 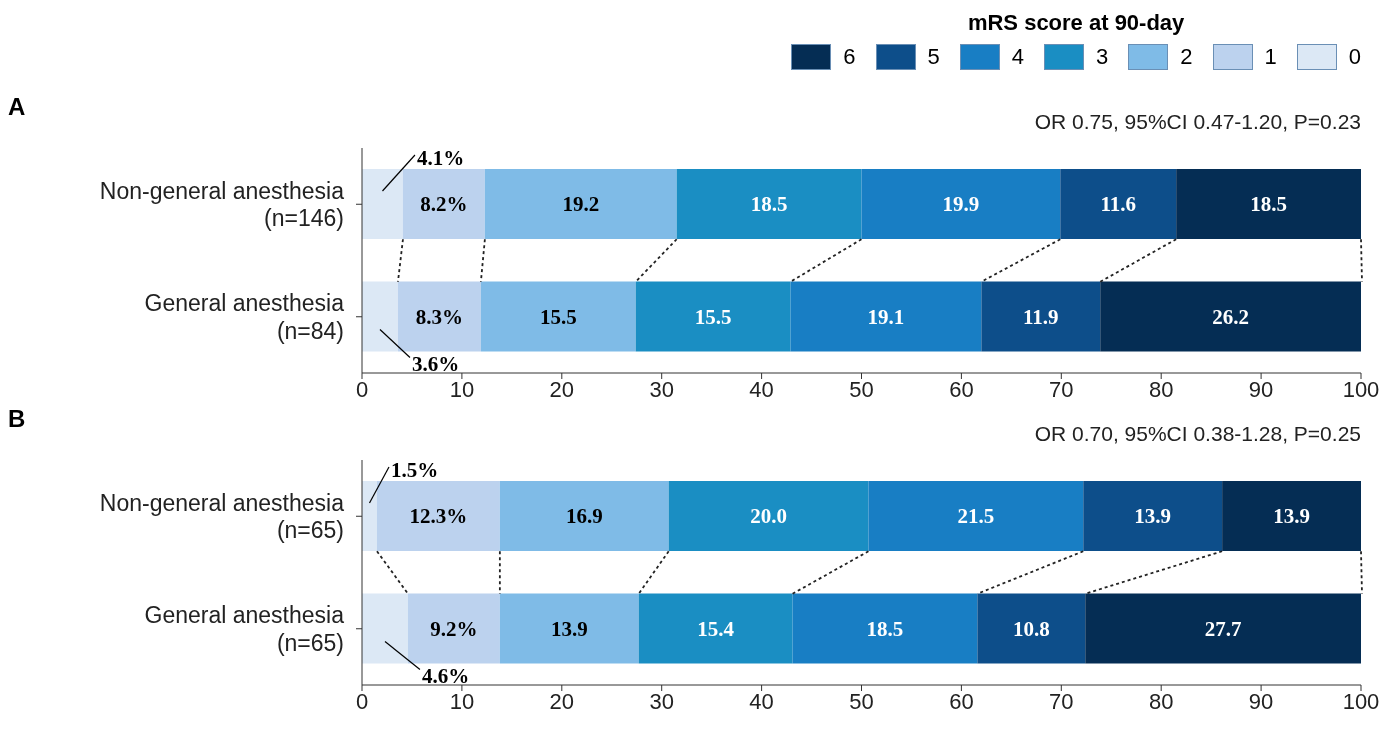 What do you see at coordinates (17, 107) in the screenshot?
I see `text: A` at bounding box center [17, 107].